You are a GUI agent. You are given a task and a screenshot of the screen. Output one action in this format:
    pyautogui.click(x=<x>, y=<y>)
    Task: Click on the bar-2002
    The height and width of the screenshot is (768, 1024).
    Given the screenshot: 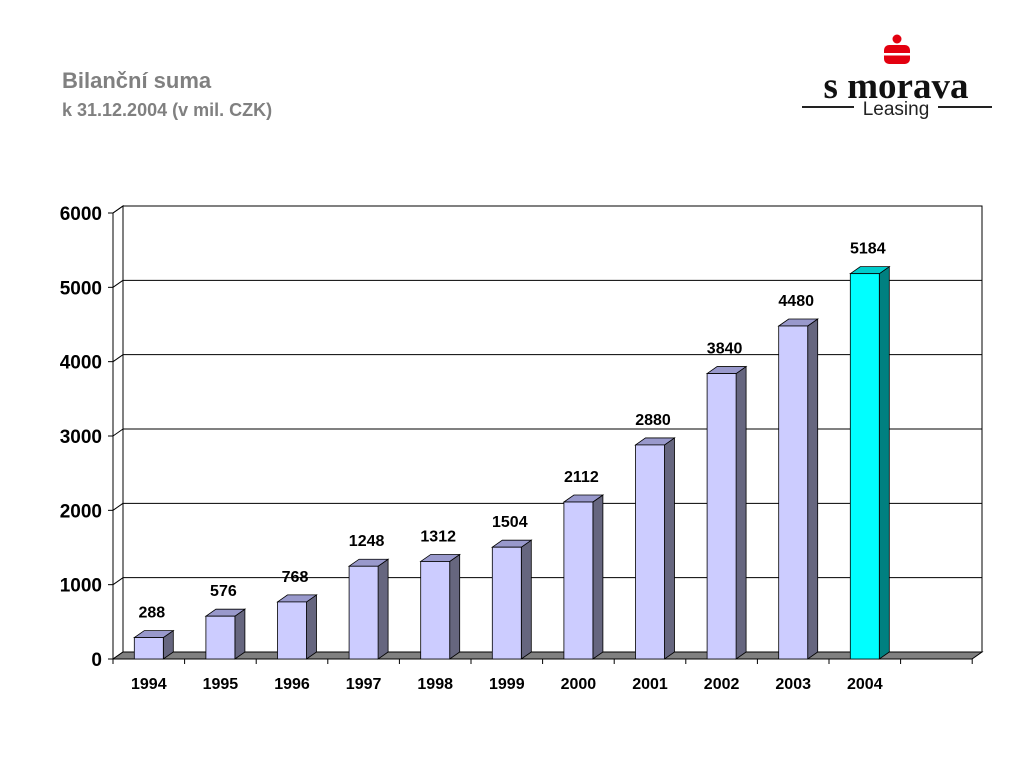 What is the action you would take?
    pyautogui.click(x=721, y=516)
    